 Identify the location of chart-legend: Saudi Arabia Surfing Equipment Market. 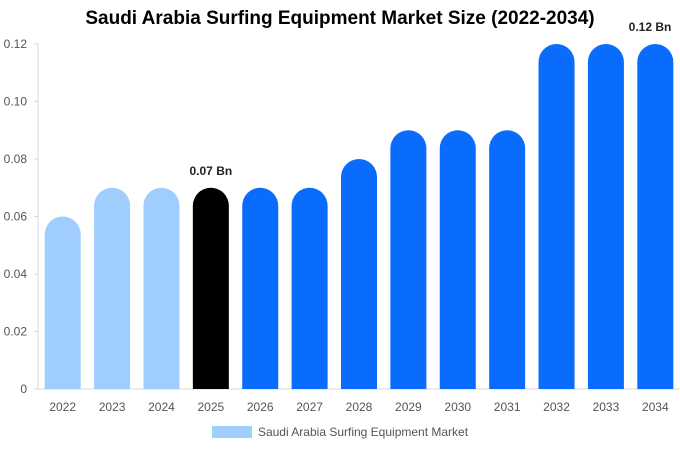
(340, 432).